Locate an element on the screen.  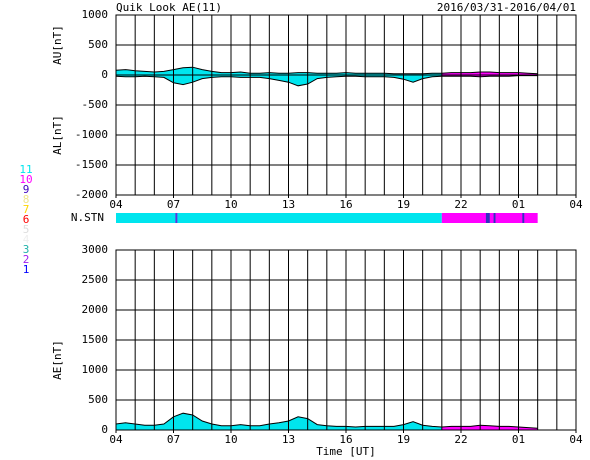
y-tick-label: 2000 is located at coordinates (95, 309).